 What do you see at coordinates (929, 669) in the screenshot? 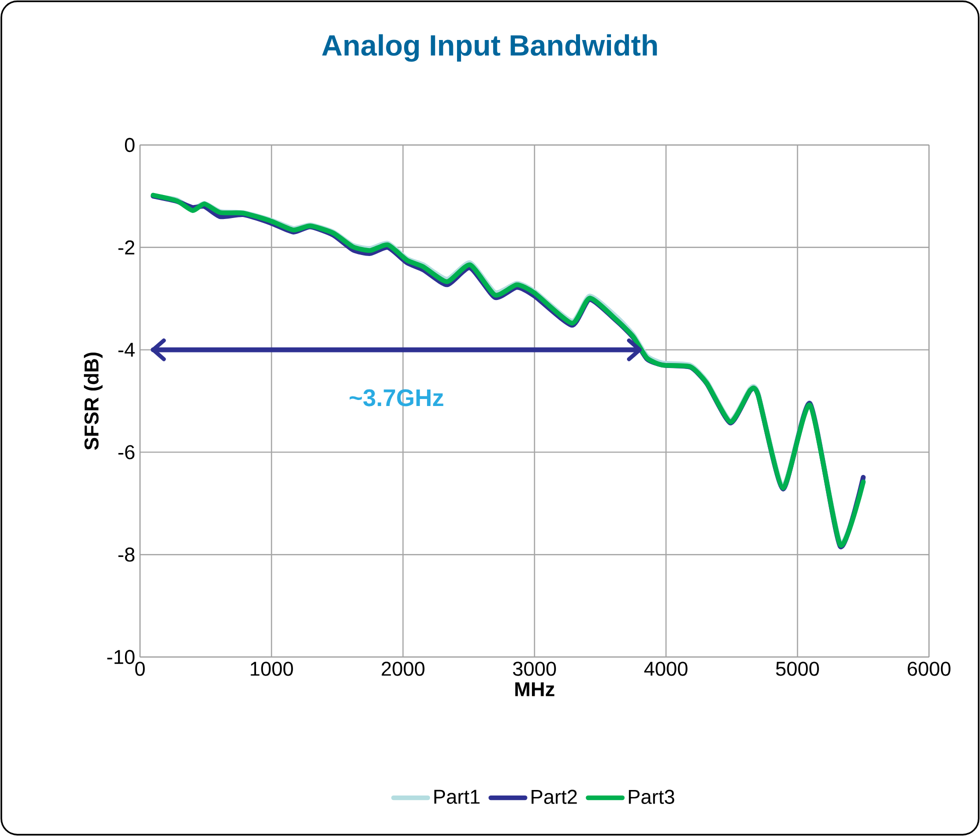
I see `x-tick-label: 6000` at bounding box center [929, 669].